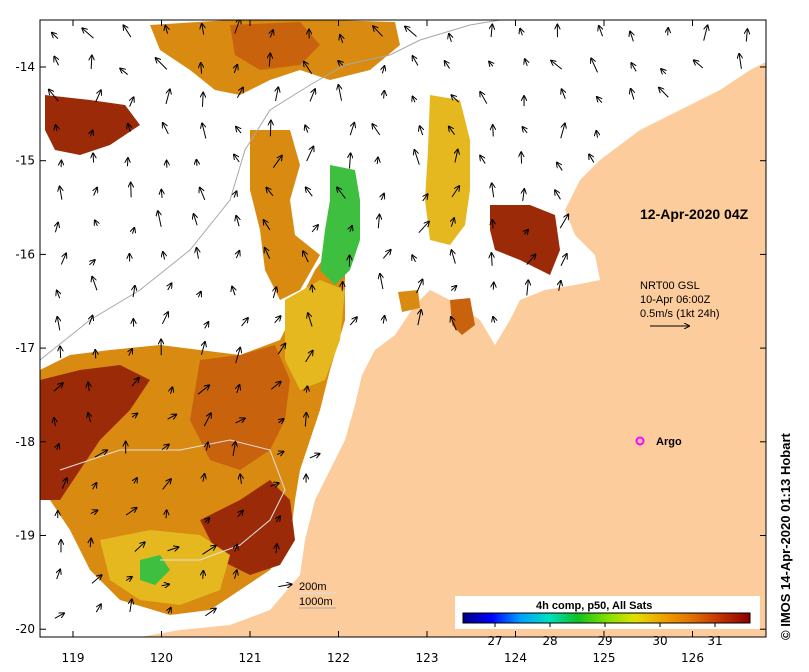  Describe the element at coordinates (694, 214) in the screenshot. I see `date-label: 12-Apr-2020 04Z` at that location.